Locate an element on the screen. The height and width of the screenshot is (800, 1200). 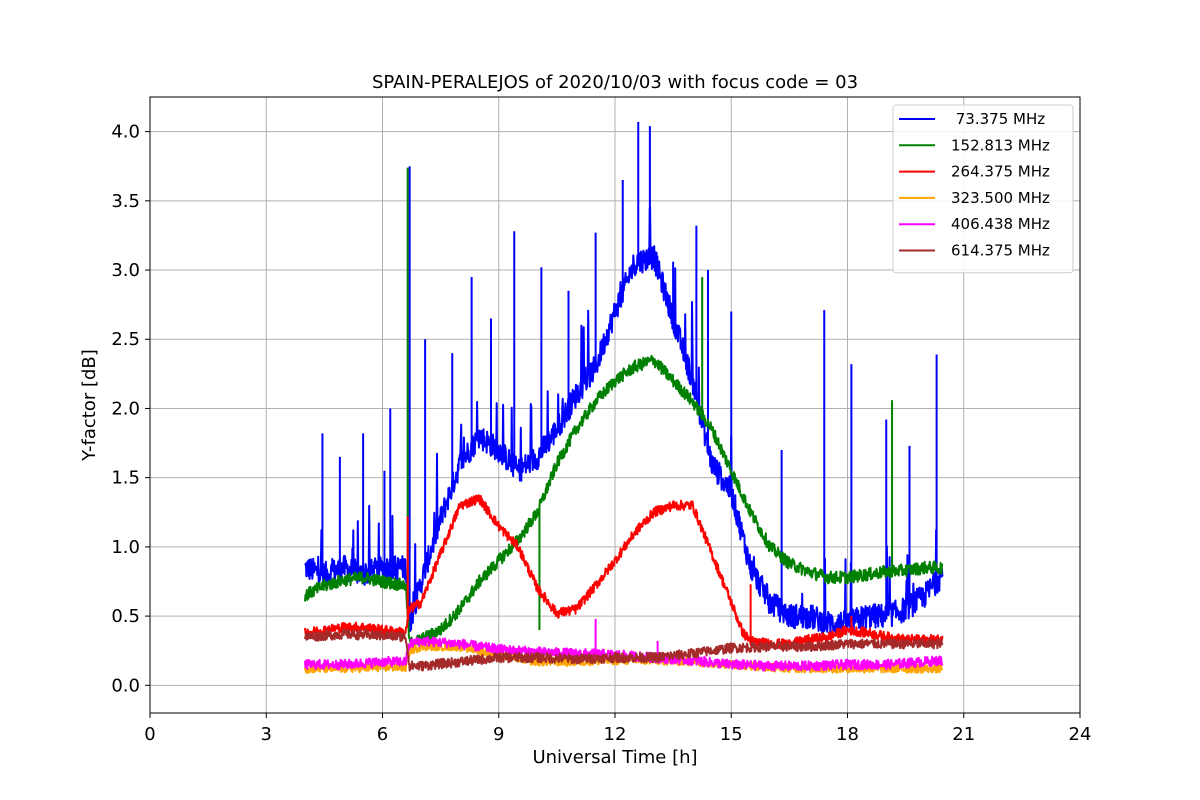
legend-label: 264.375 MHz is located at coordinates (1000, 172).